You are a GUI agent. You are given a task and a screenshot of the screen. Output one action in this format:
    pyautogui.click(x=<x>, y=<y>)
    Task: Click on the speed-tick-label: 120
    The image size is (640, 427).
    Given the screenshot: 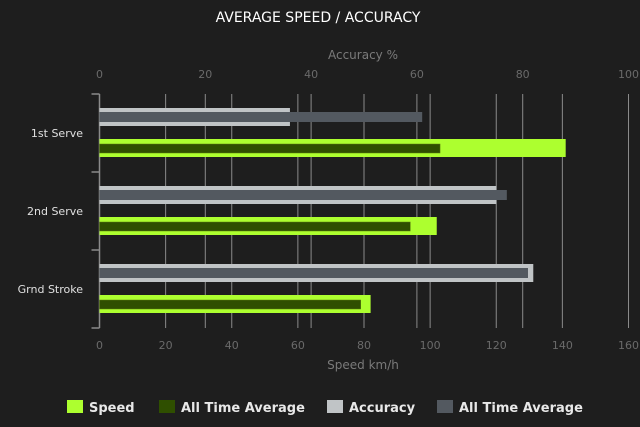 What is the action you would take?
    pyautogui.click(x=496, y=345)
    